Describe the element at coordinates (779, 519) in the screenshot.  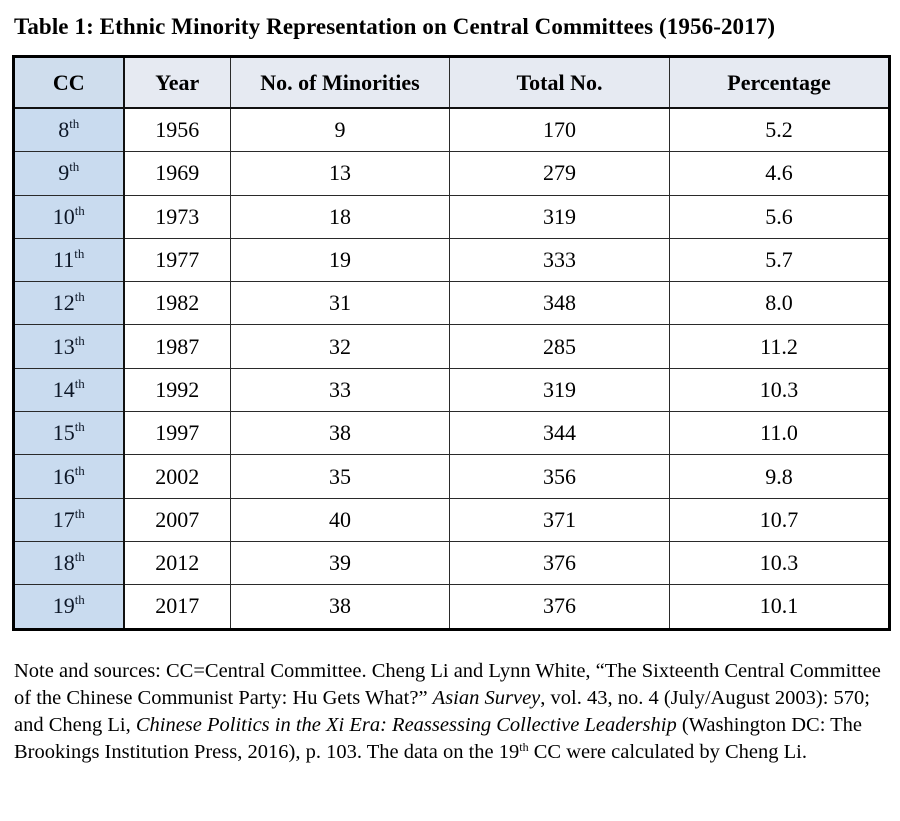
I see `cell-percentage: 10.7` at that location.